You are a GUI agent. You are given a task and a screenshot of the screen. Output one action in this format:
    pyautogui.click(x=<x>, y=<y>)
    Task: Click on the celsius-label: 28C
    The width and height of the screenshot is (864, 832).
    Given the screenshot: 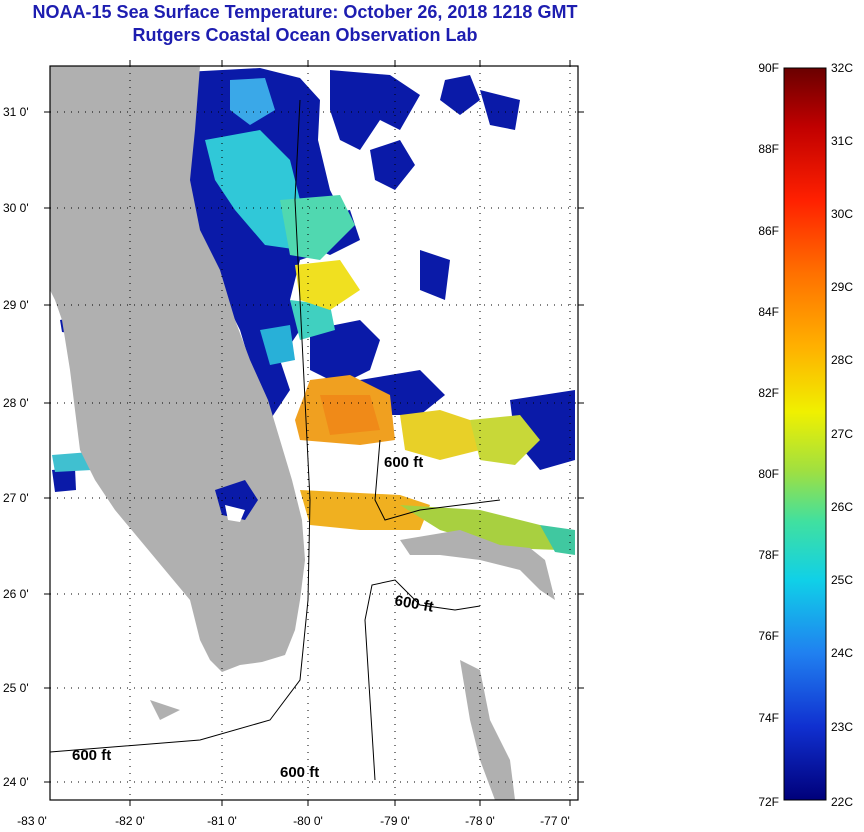 What is the action you would take?
    pyautogui.click(x=842, y=360)
    